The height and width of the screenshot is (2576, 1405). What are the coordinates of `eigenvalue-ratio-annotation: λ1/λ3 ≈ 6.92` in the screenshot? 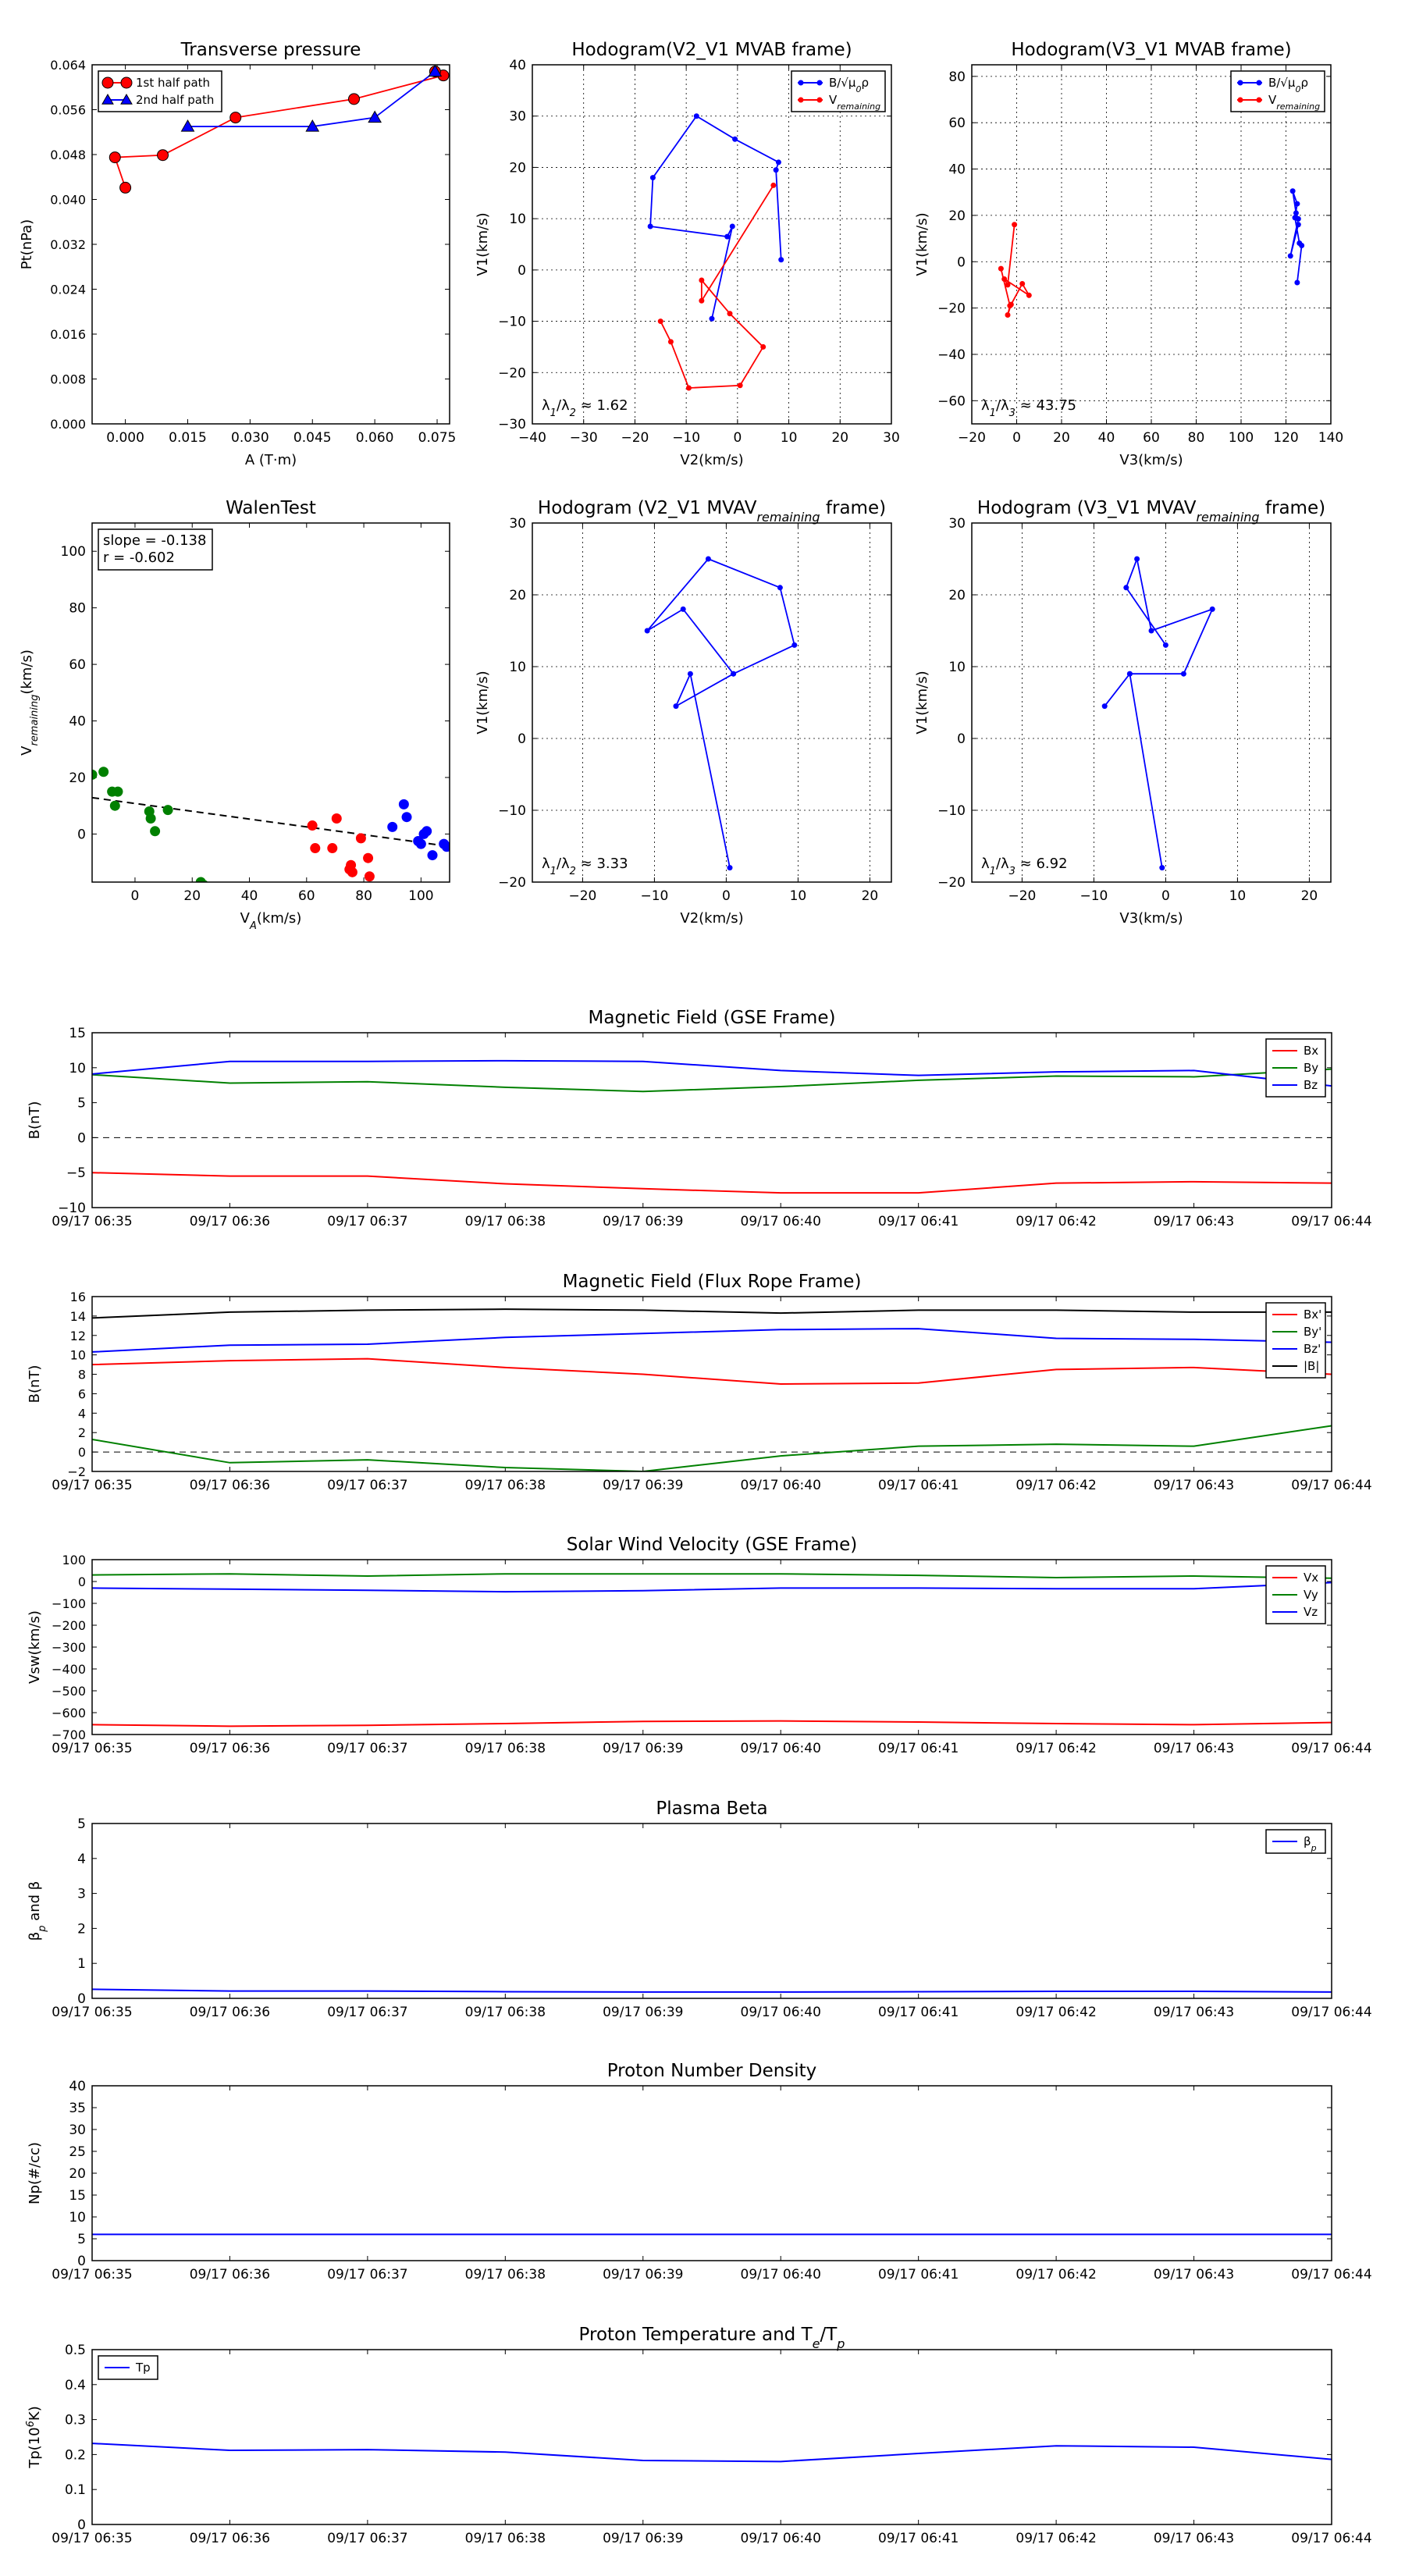 It's located at (1024, 866).